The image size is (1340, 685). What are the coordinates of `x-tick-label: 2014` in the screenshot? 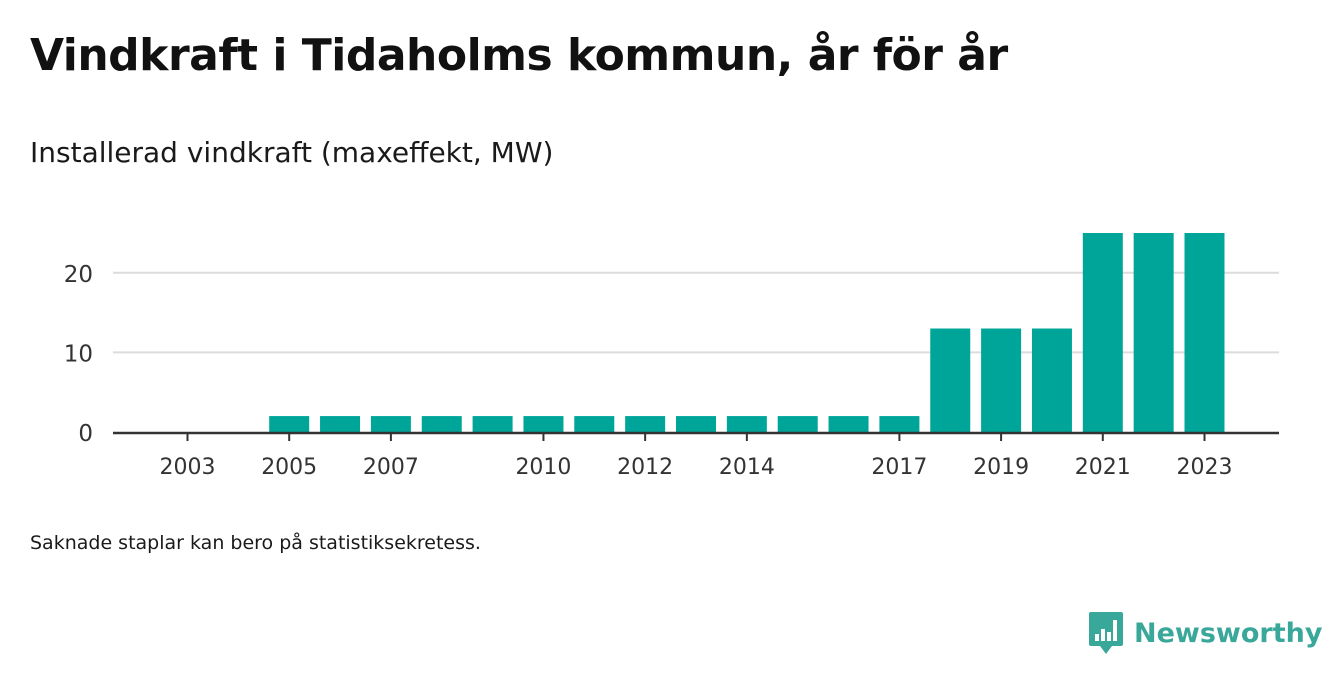 It's located at (747, 467).